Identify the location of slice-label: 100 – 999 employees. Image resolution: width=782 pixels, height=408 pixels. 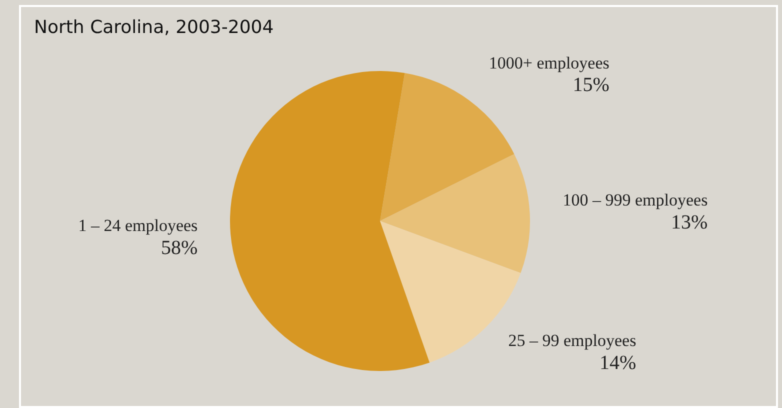
(635, 200).